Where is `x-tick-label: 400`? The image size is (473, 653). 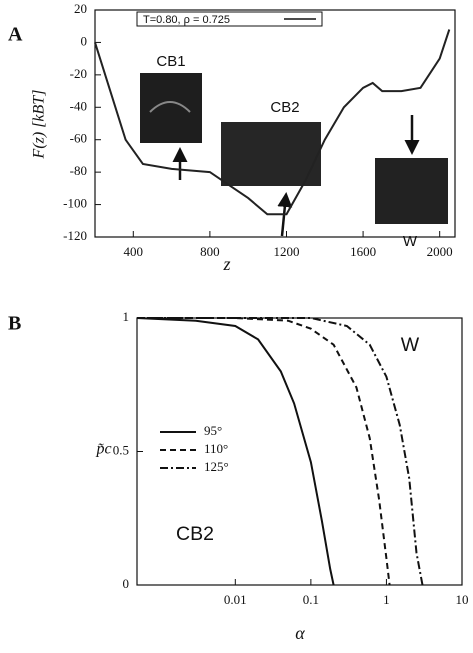
x-tick-label: 400 is located at coordinates (134, 251).